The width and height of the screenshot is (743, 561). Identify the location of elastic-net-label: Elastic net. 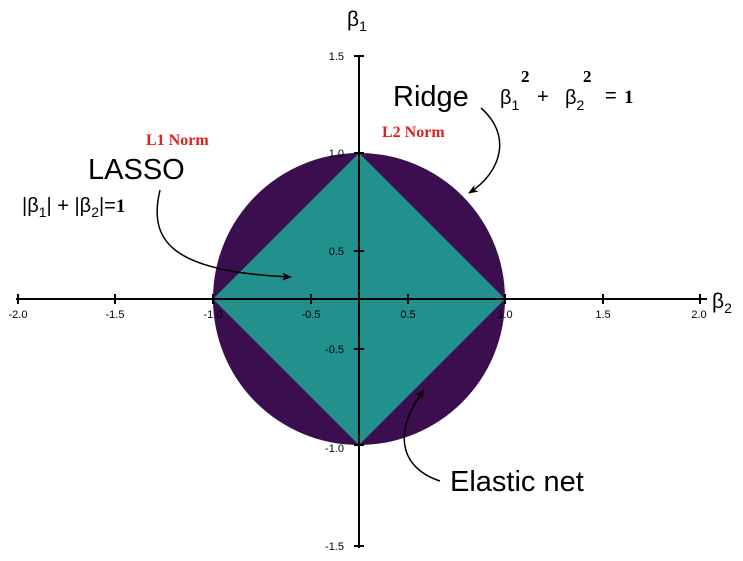
(517, 482).